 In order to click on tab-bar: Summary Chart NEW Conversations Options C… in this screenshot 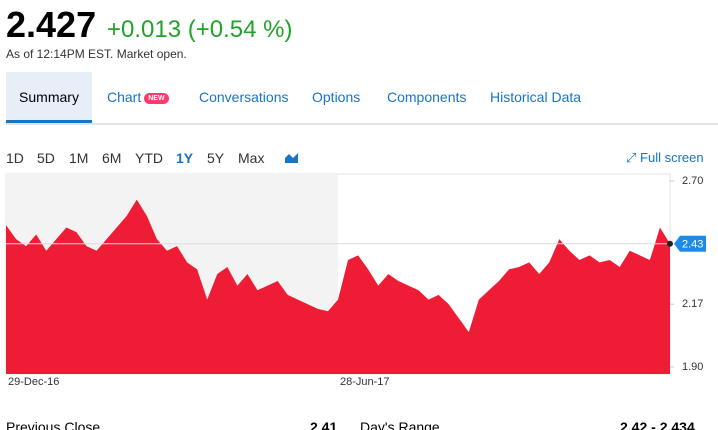, I will do `click(362, 98)`.